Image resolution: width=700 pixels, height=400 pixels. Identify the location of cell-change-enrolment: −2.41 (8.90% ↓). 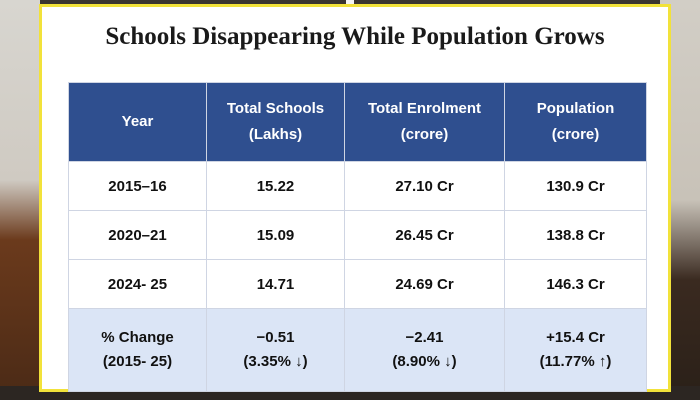
(424, 350).